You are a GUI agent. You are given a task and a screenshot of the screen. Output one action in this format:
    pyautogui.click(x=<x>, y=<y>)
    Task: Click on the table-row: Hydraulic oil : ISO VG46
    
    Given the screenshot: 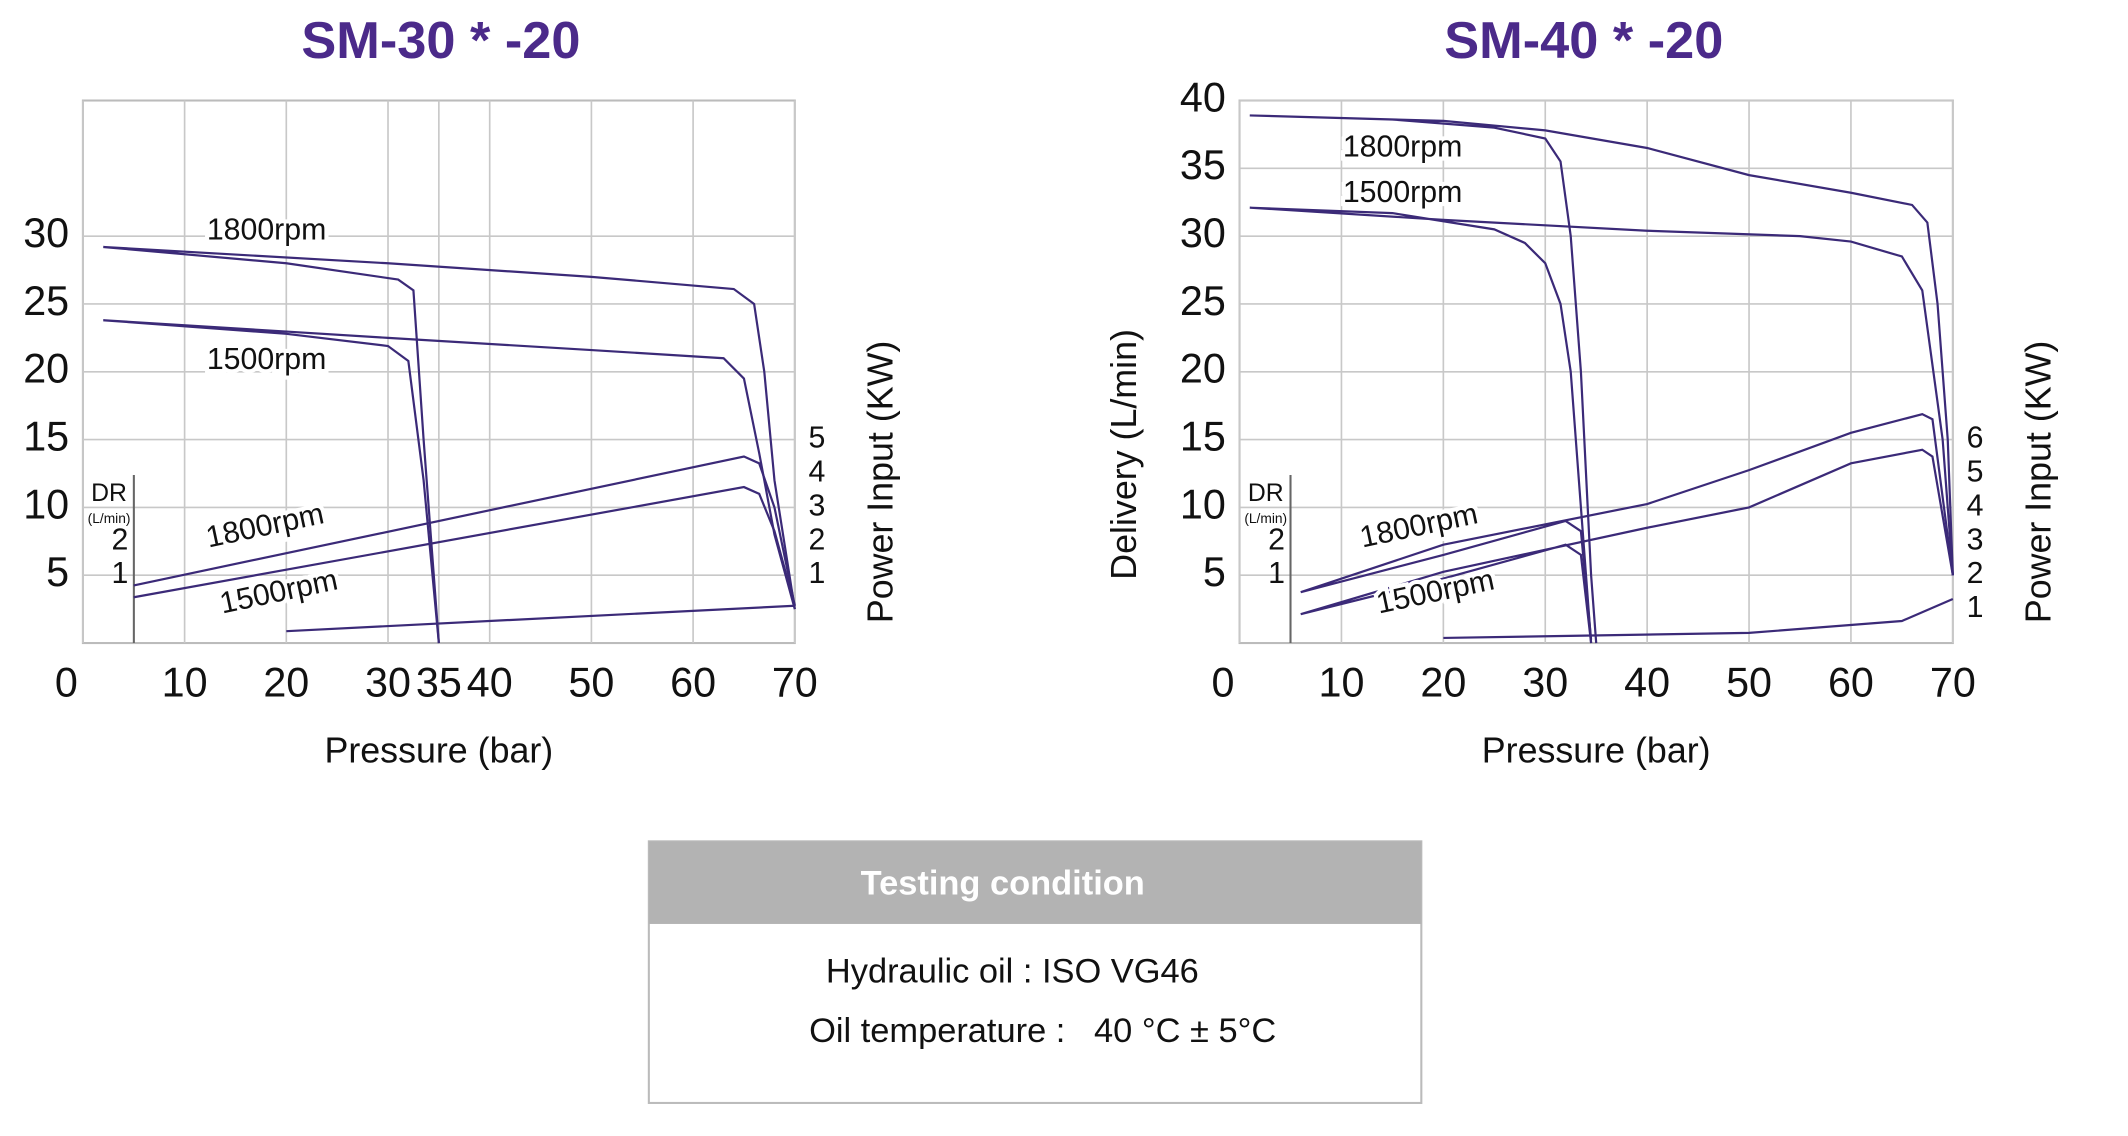 What is the action you would take?
    pyautogui.click(x=1012, y=972)
    